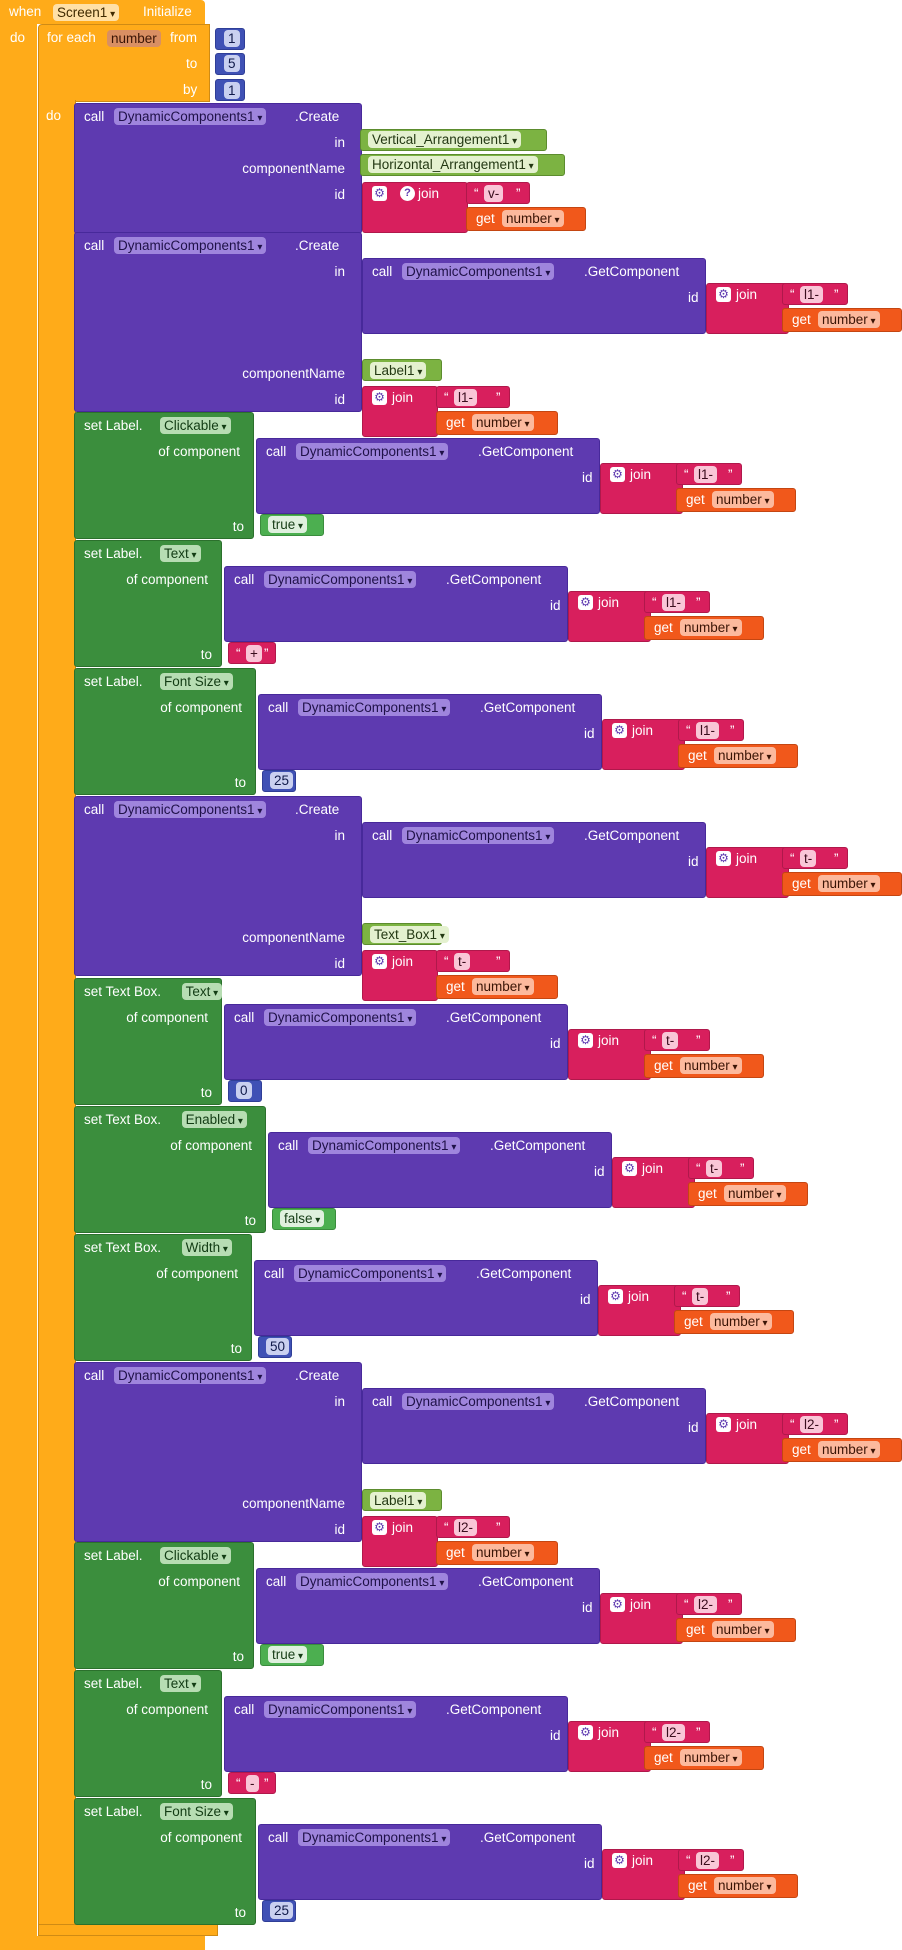  What do you see at coordinates (214, 1119) in the screenshot?
I see `property-dropdown: Enabled` at bounding box center [214, 1119].